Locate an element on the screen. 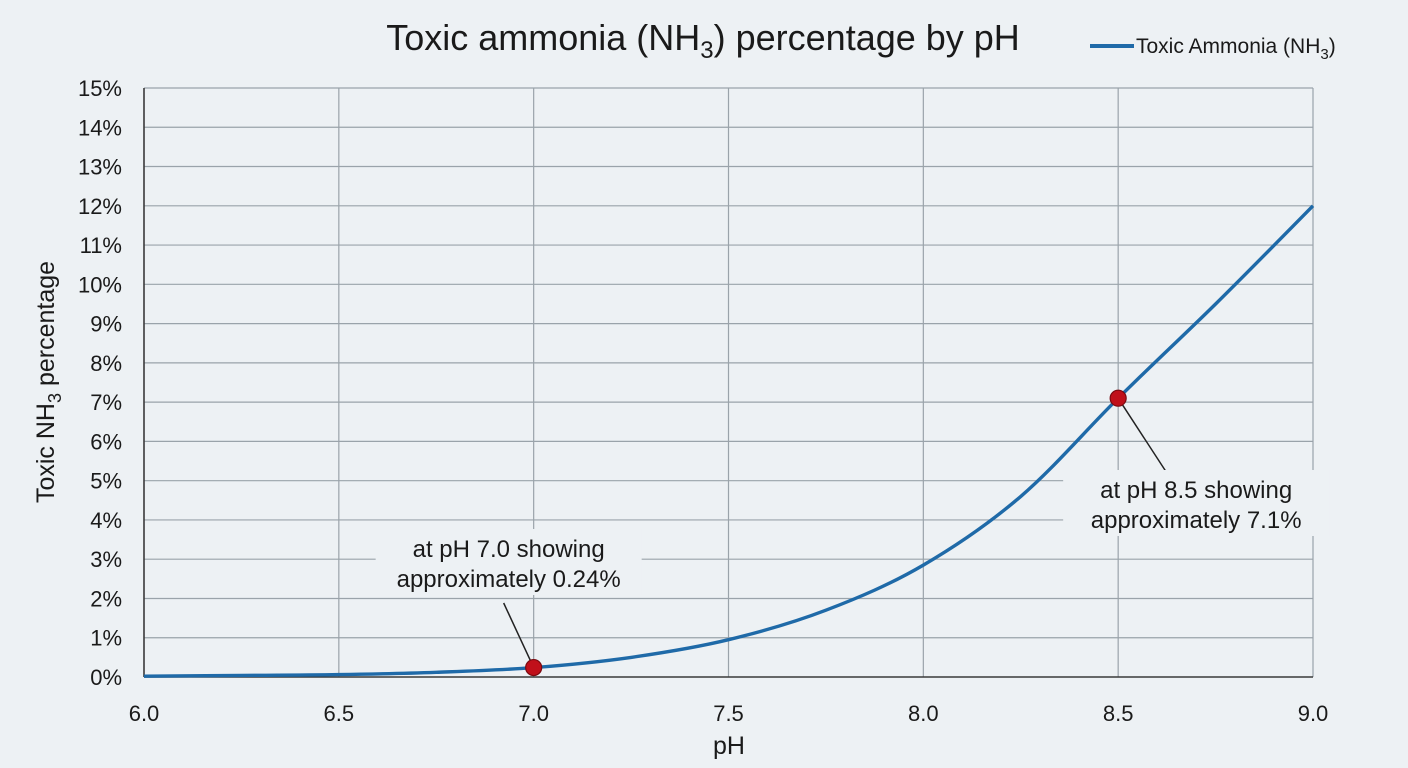 This screenshot has width=1408, height=768. x-tick-label: 8.5 is located at coordinates (1118, 713).